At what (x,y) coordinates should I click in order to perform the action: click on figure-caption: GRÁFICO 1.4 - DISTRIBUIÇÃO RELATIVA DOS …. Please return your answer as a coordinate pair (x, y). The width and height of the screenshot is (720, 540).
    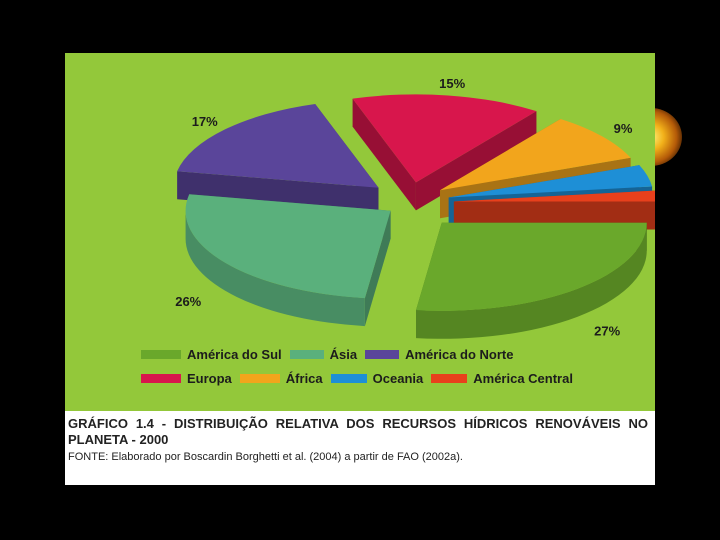
    Looking at the image, I should click on (358, 439).